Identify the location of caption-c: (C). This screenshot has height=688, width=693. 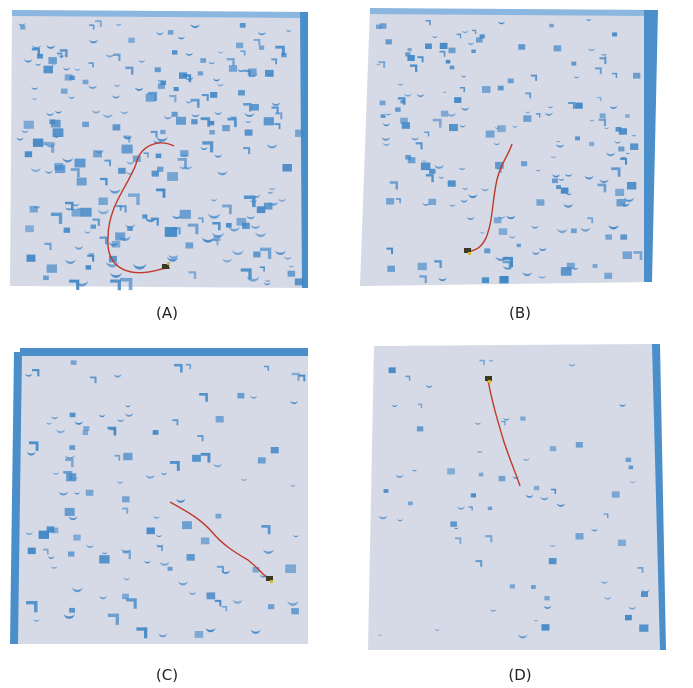
(167, 675).